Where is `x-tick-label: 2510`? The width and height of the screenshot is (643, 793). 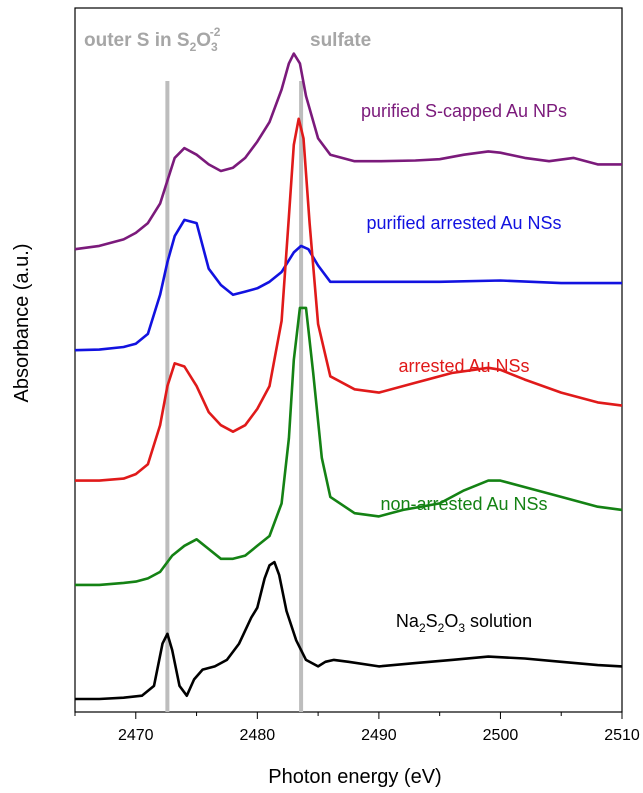 x-tick-label: 2510 is located at coordinates (622, 735).